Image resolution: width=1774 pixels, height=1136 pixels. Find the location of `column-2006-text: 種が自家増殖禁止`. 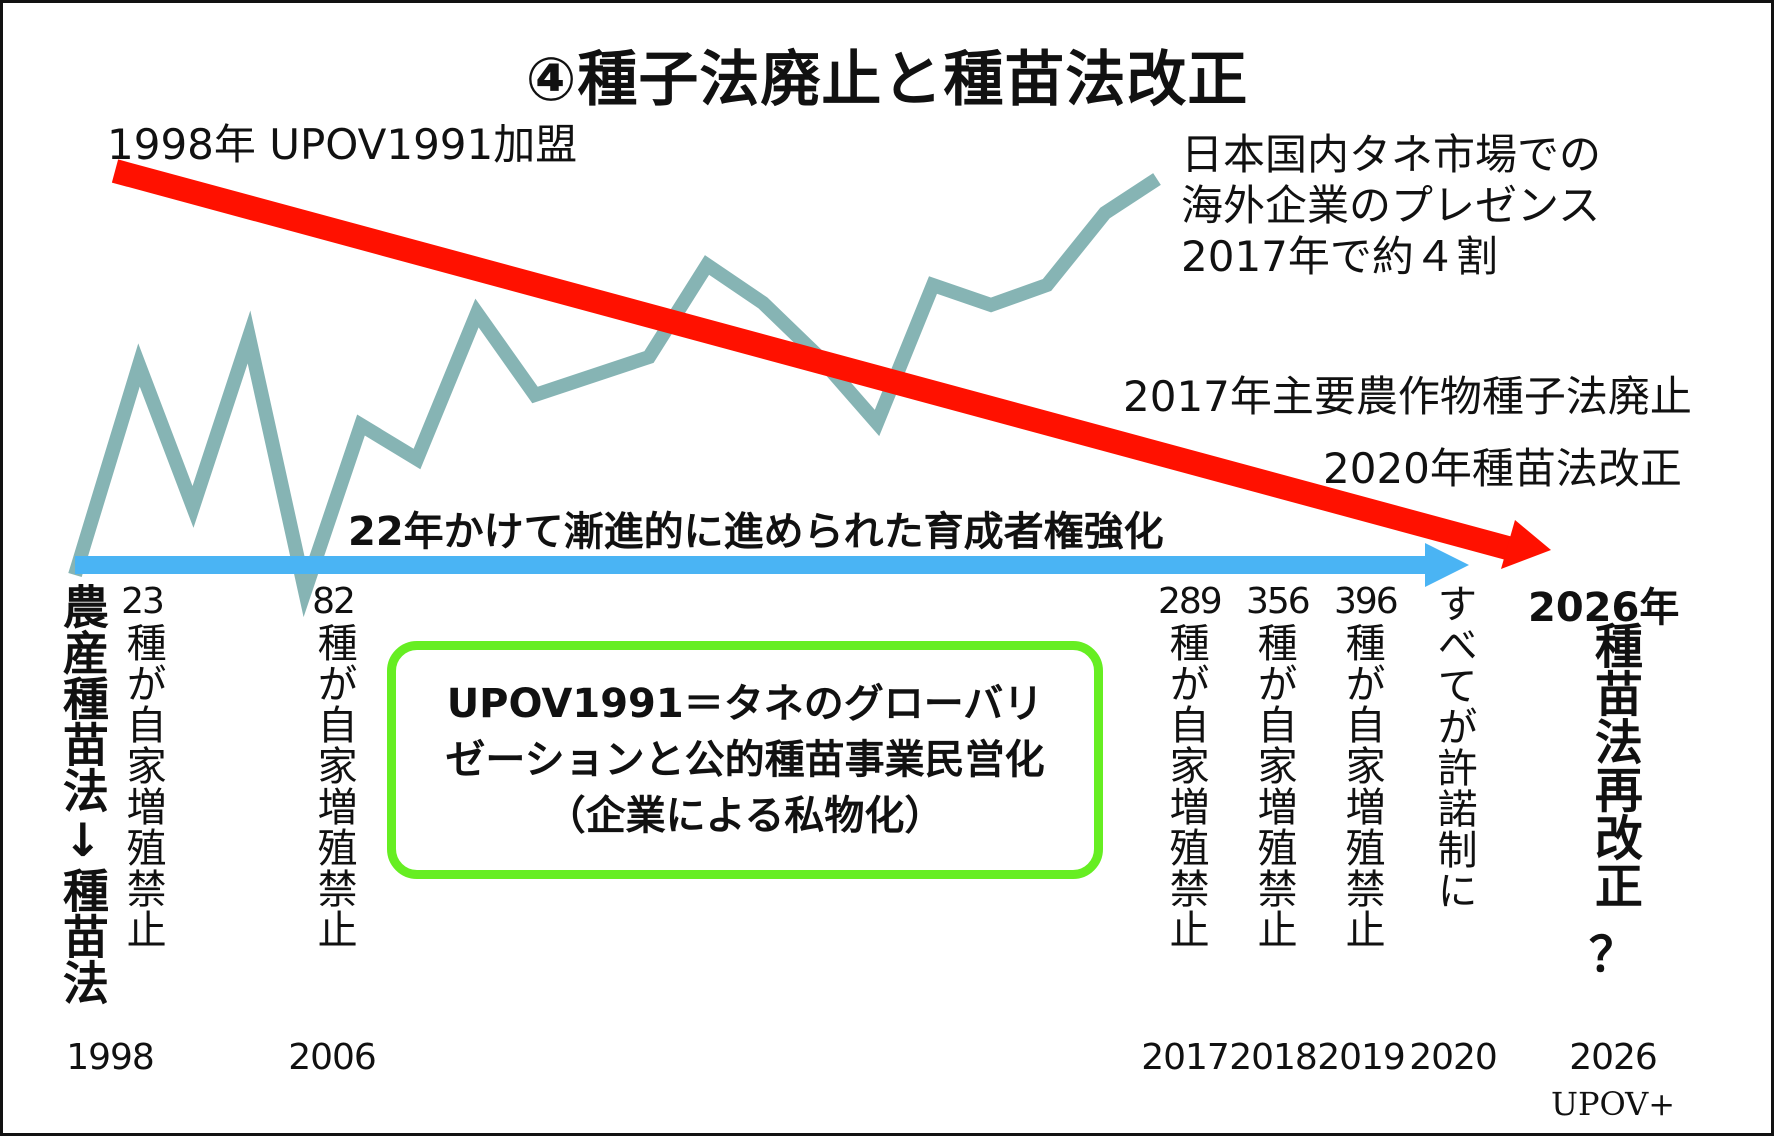

column-2006-text: 種が自家増殖禁止 is located at coordinates (333, 785).